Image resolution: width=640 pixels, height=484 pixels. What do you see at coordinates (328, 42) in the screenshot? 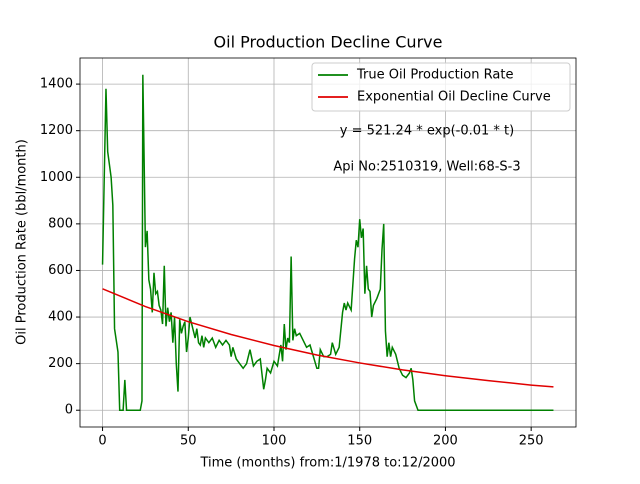
I see `chart-title: Oil Production Decline Curve` at bounding box center [328, 42].